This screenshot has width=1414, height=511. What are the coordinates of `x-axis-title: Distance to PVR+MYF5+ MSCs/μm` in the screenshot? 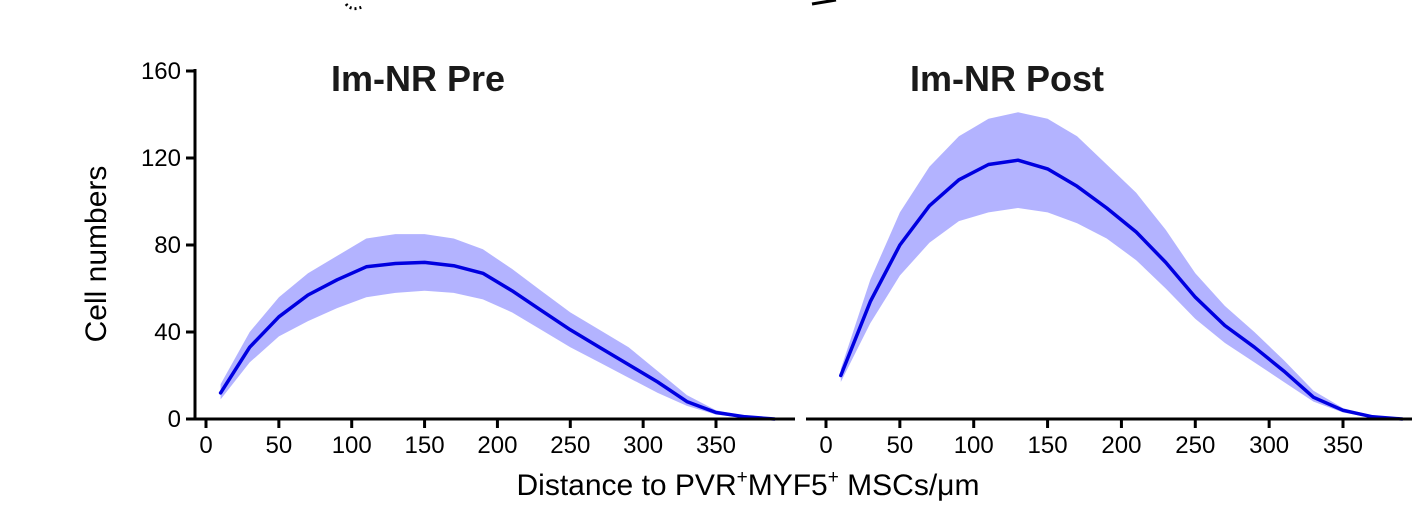 It's located at (748, 484).